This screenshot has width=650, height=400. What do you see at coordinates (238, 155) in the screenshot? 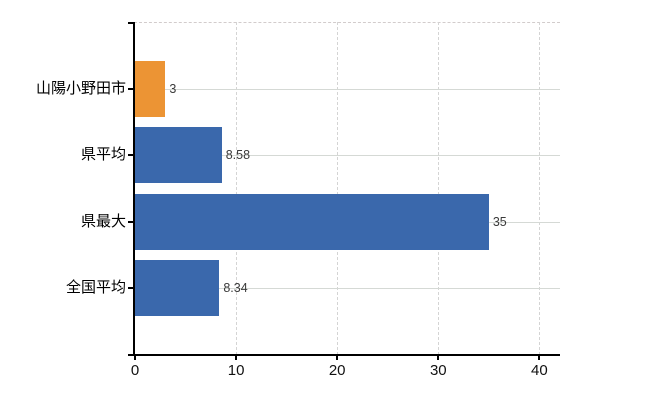
I see `bar-value-label: 8.58` at bounding box center [238, 155].